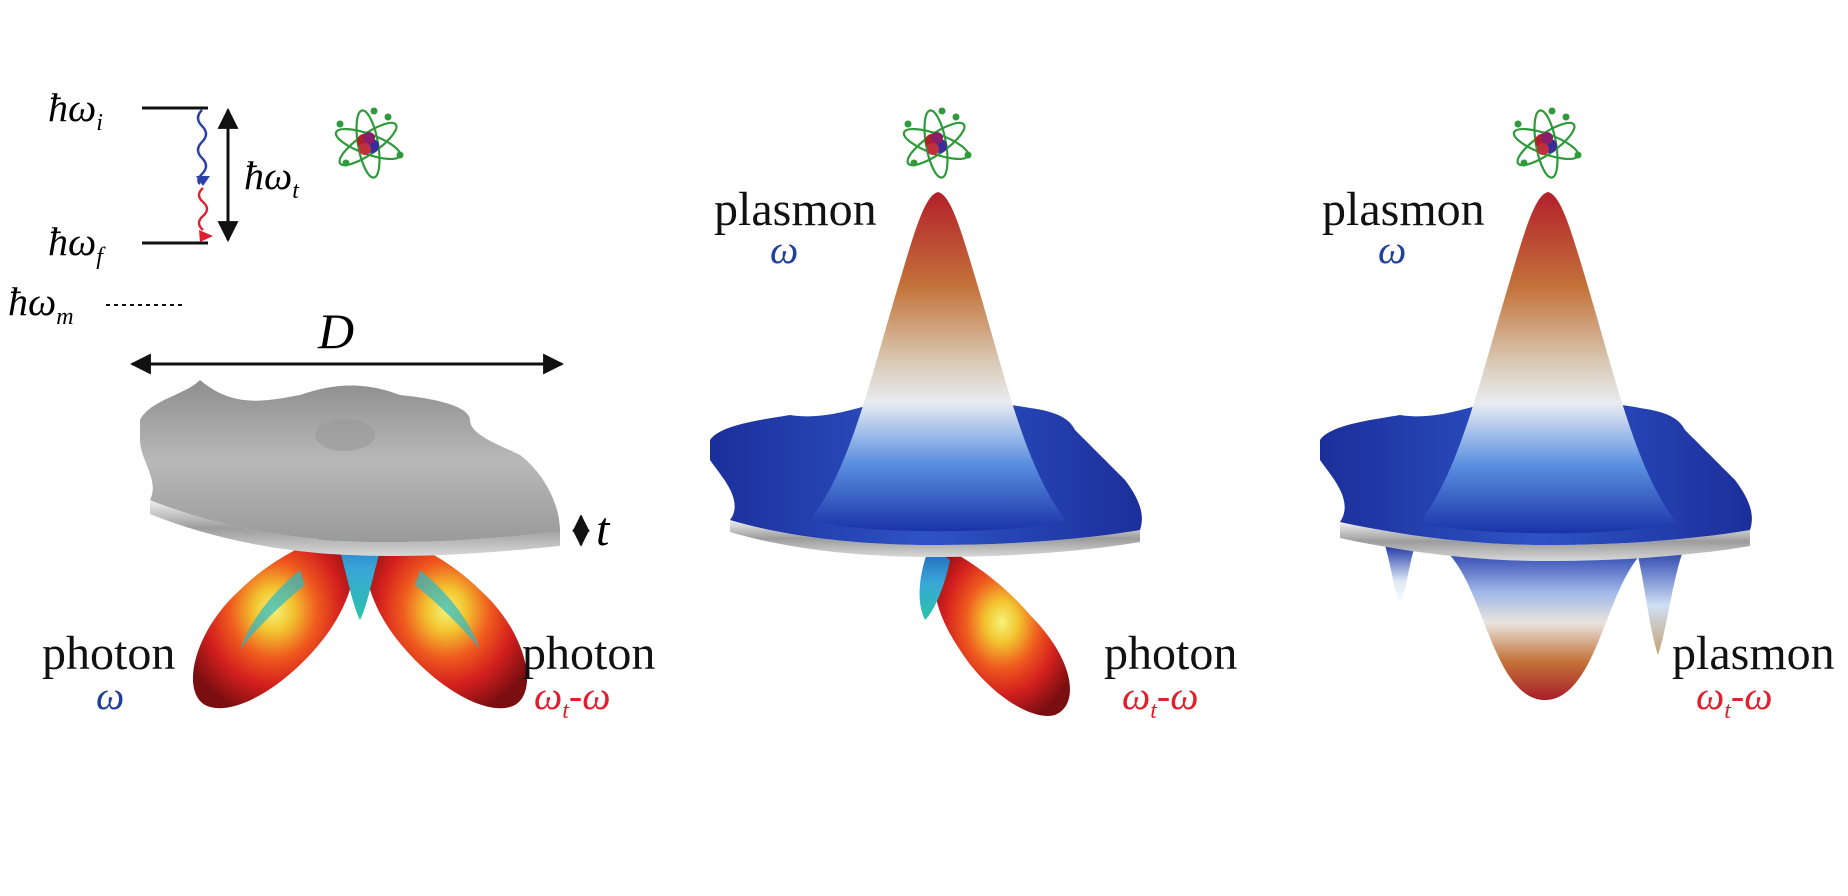 This screenshot has height=896, width=1848. I want to click on emission-wave-blue, so click(202, 147).